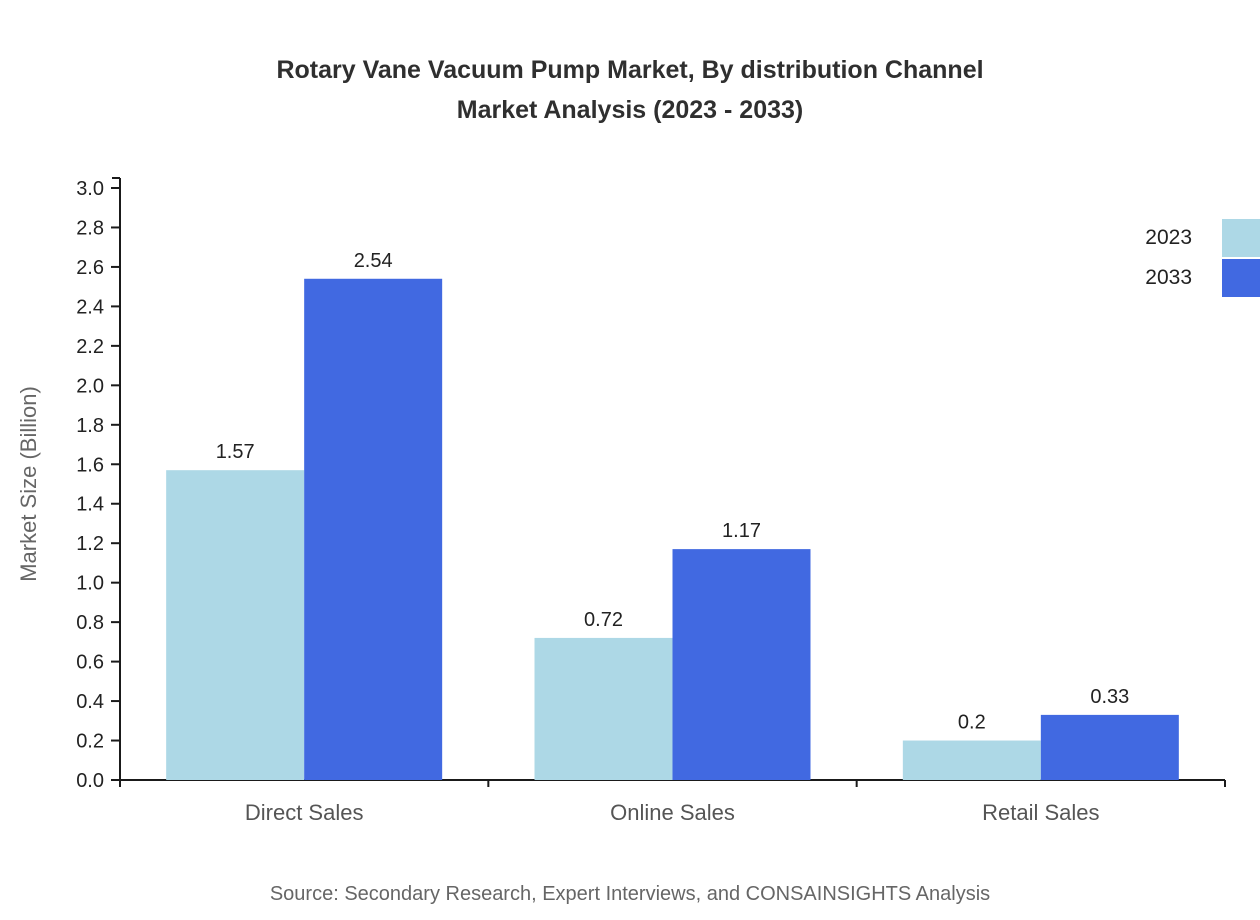  I want to click on x-category-label: Direct Sales, so click(304, 812).